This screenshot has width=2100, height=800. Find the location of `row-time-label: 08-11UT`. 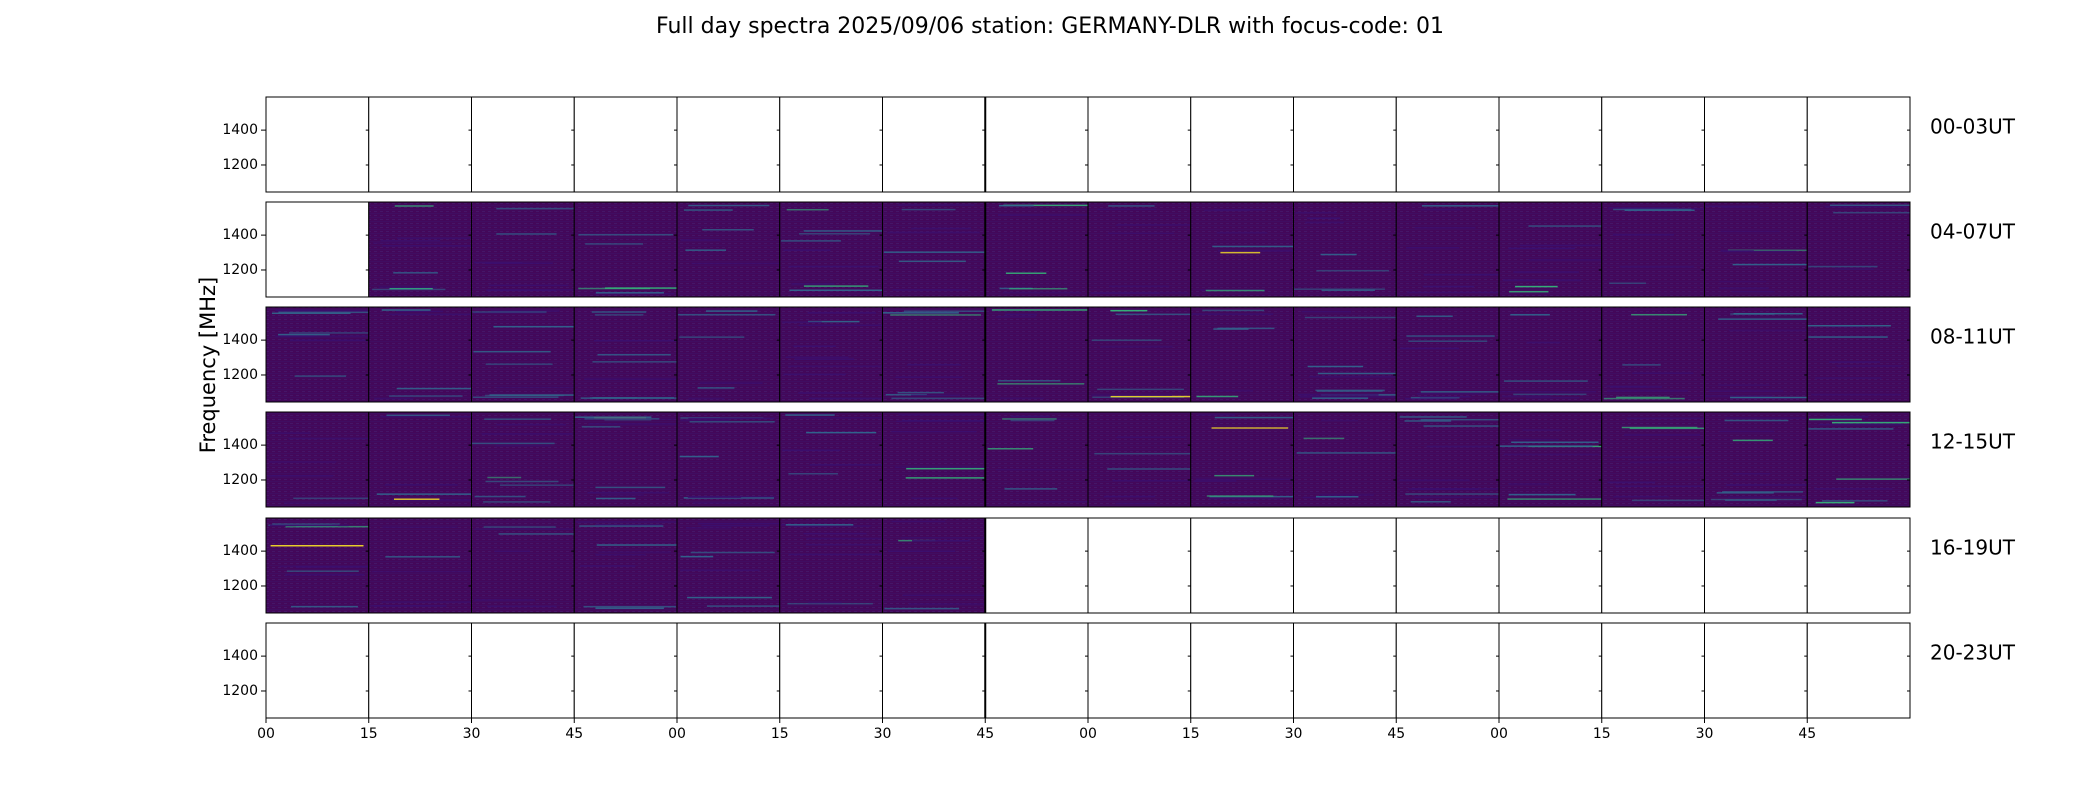

row-time-label: 08-11UT is located at coordinates (1973, 337).